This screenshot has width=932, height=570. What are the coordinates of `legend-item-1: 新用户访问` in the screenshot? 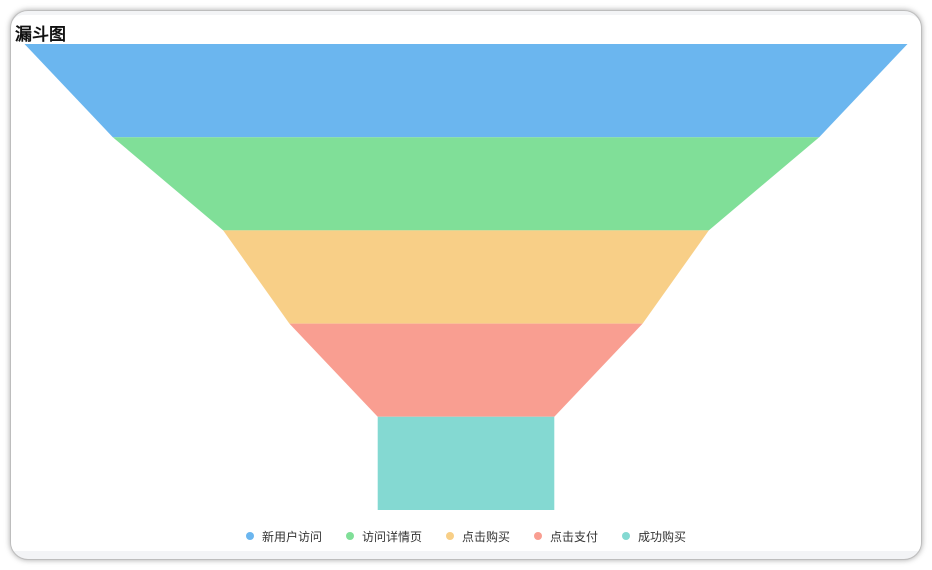 It's located at (283, 536).